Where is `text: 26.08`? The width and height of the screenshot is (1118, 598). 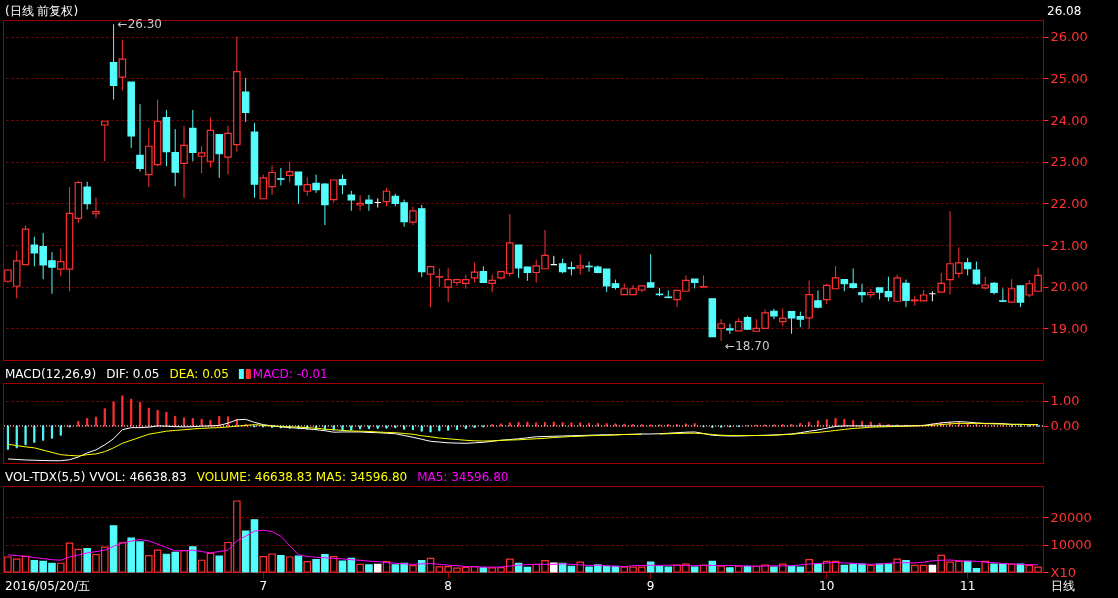 text: 26.08 is located at coordinates (1064, 11).